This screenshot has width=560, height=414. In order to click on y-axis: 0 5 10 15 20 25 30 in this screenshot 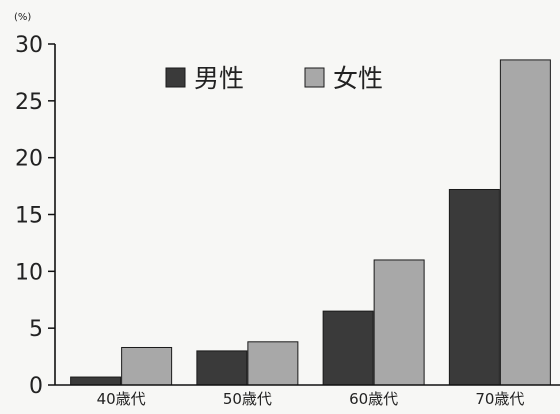, I will do `click(35, 216)`.